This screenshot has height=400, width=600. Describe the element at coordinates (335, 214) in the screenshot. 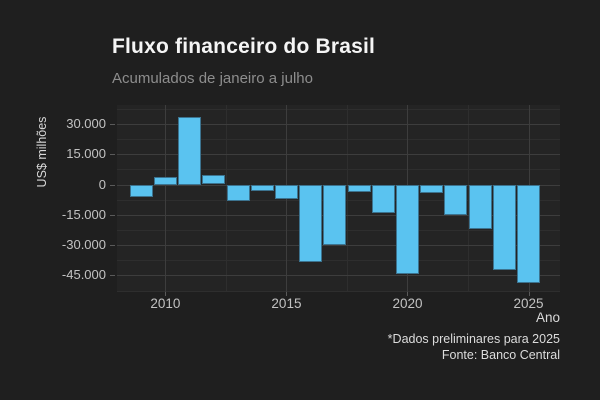

I see `bar-2017` at that location.